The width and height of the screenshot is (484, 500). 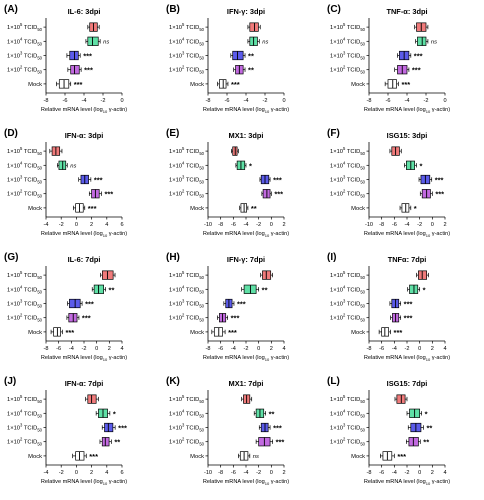 I want to click on x-tick-label: -10, so click(x=208, y=225).